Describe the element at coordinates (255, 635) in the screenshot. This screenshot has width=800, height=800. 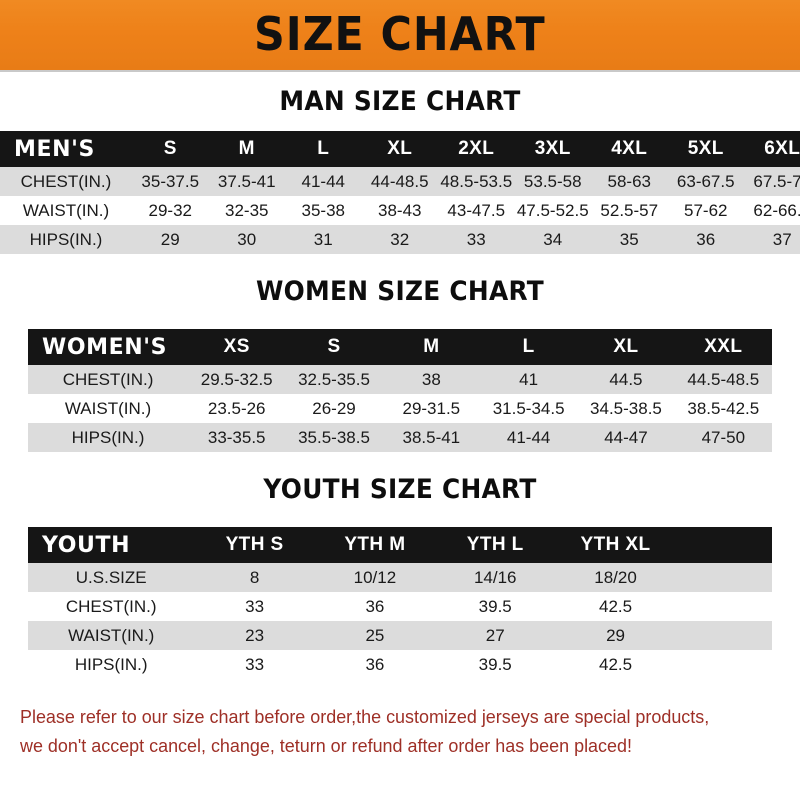
I see `table-cell: 23` at that location.